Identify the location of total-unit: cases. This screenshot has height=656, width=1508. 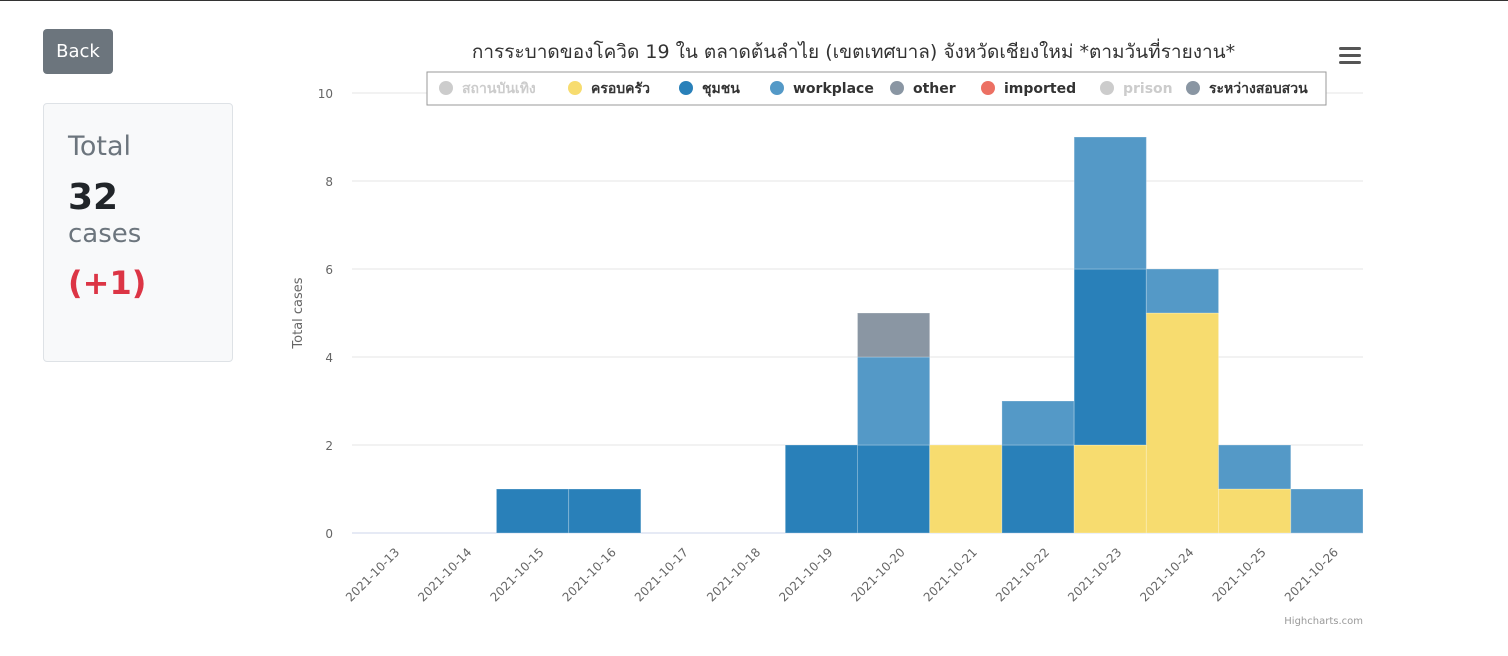
(105, 234).